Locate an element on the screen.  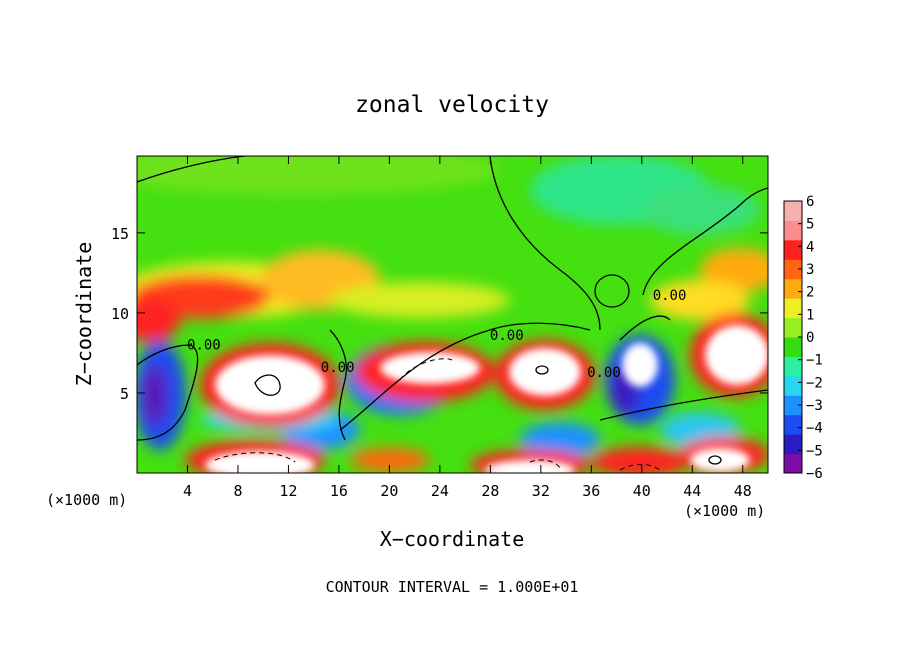
colorbar: −6 −5 −4 −3 −2 −1 0 1 2 3 4 5 6 is located at coordinates (803, 338).